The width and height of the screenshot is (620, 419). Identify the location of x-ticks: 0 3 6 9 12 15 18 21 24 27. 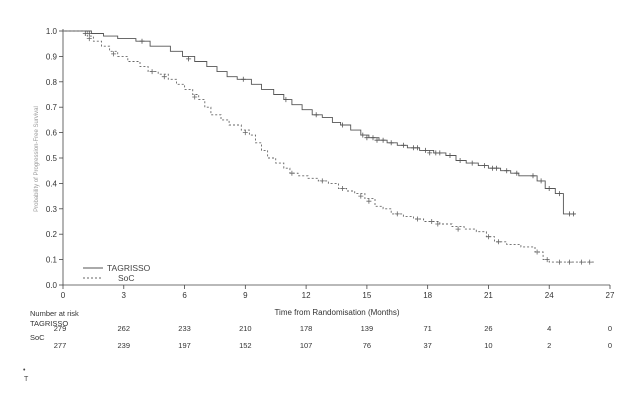
(338, 292).